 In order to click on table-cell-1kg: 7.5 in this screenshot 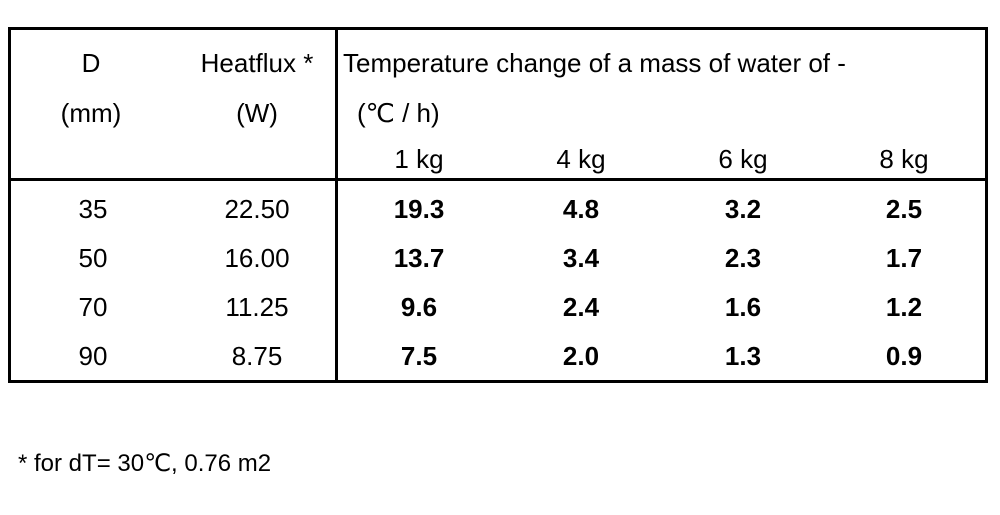, I will do `click(419, 356)`.